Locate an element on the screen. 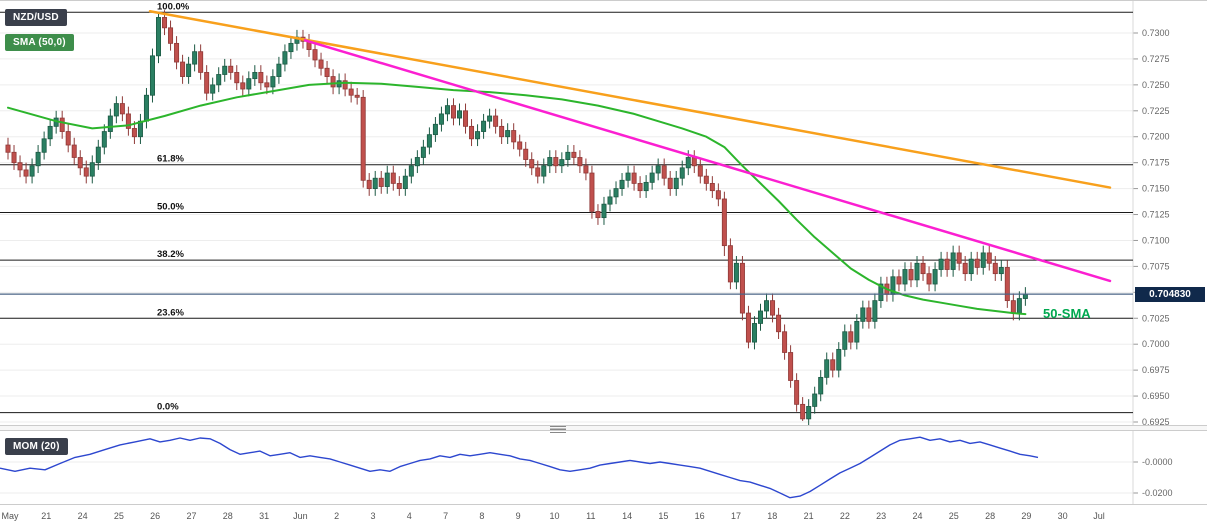  date-tick-label: May is located at coordinates (10, 516).